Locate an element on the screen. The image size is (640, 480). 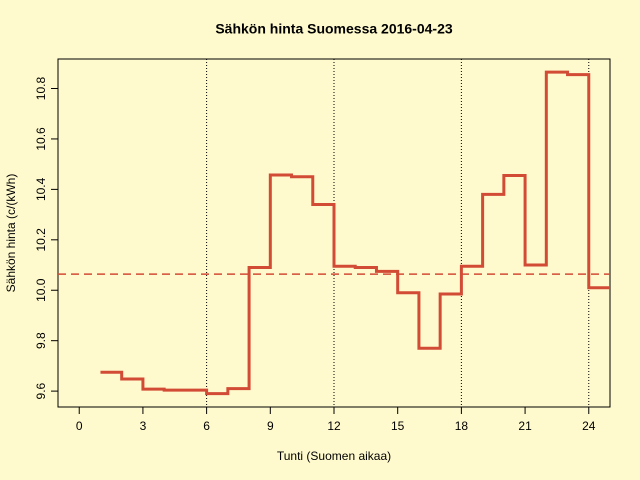
y-tick-label: 10.2 is located at coordinates (41, 240).